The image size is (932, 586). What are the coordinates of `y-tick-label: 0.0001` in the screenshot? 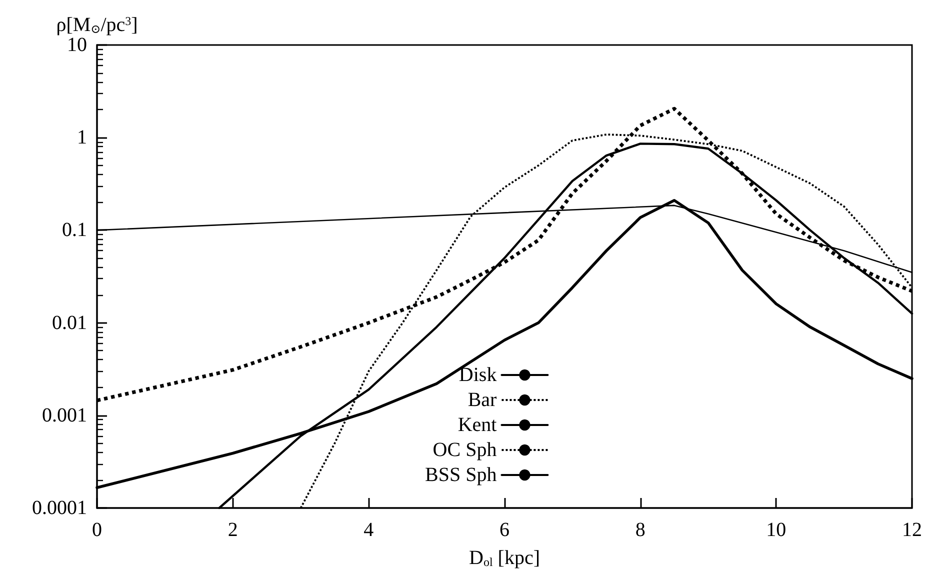 It's located at (59, 508).